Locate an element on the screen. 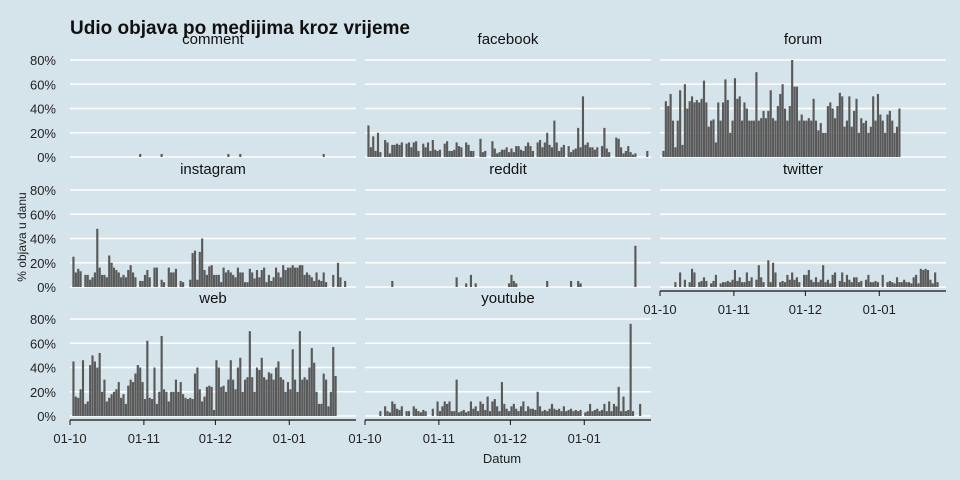 The width and height of the screenshot is (960, 480). facet-label: comment is located at coordinates (213, 39).